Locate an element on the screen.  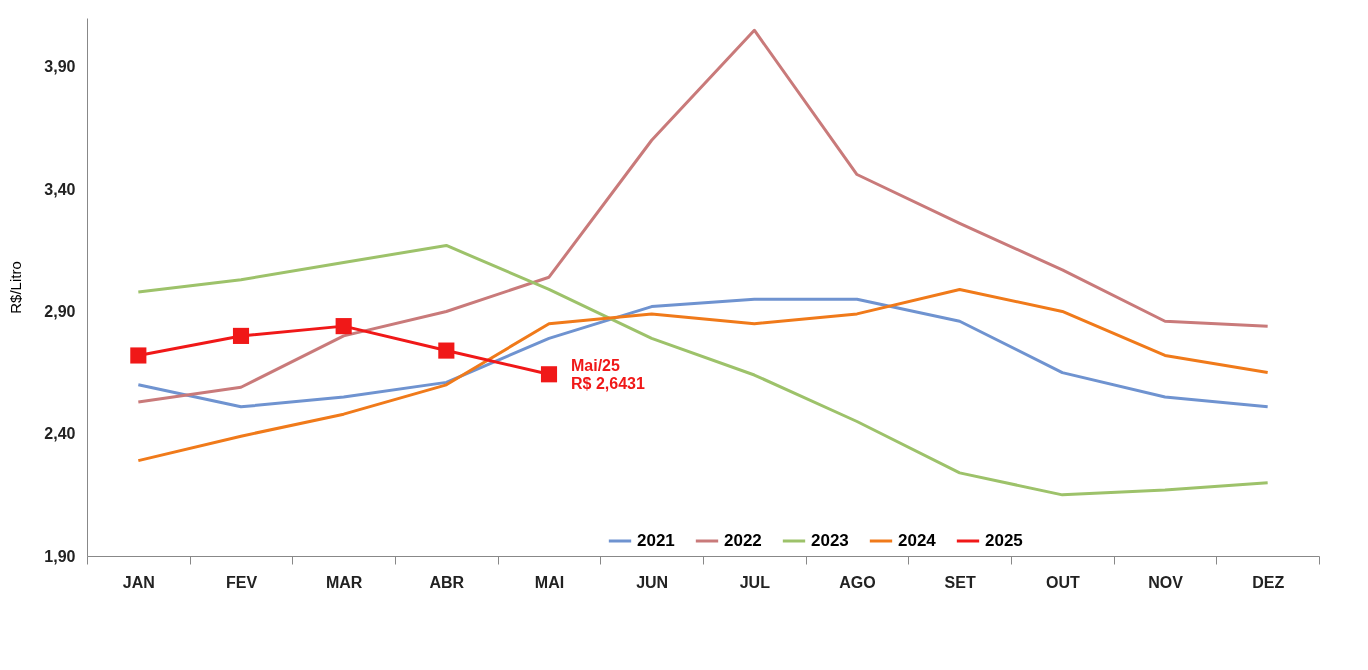
x-tick-label: MAR is located at coordinates (344, 582).